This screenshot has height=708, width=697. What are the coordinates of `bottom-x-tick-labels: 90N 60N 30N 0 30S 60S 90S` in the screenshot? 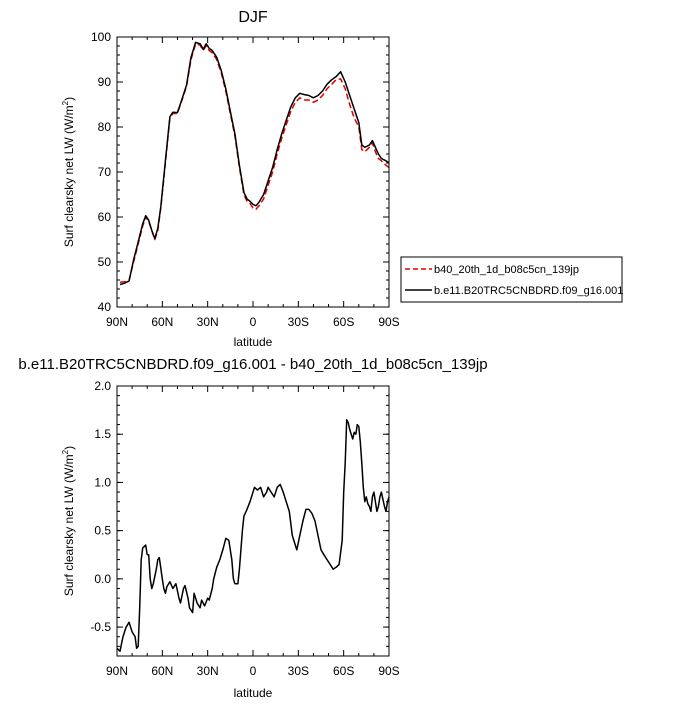 It's located at (253, 671).